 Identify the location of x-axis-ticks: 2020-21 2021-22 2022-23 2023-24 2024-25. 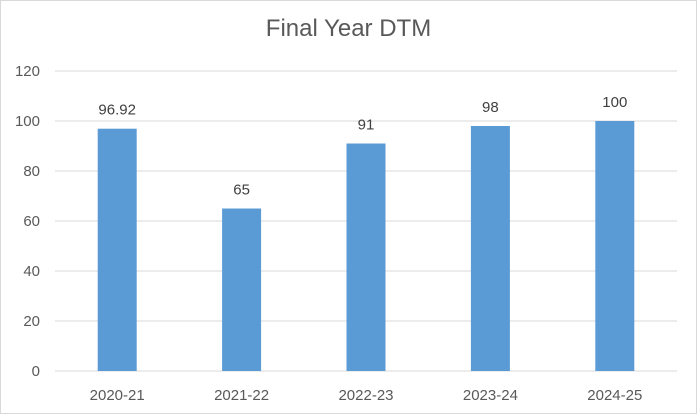
(366, 395).